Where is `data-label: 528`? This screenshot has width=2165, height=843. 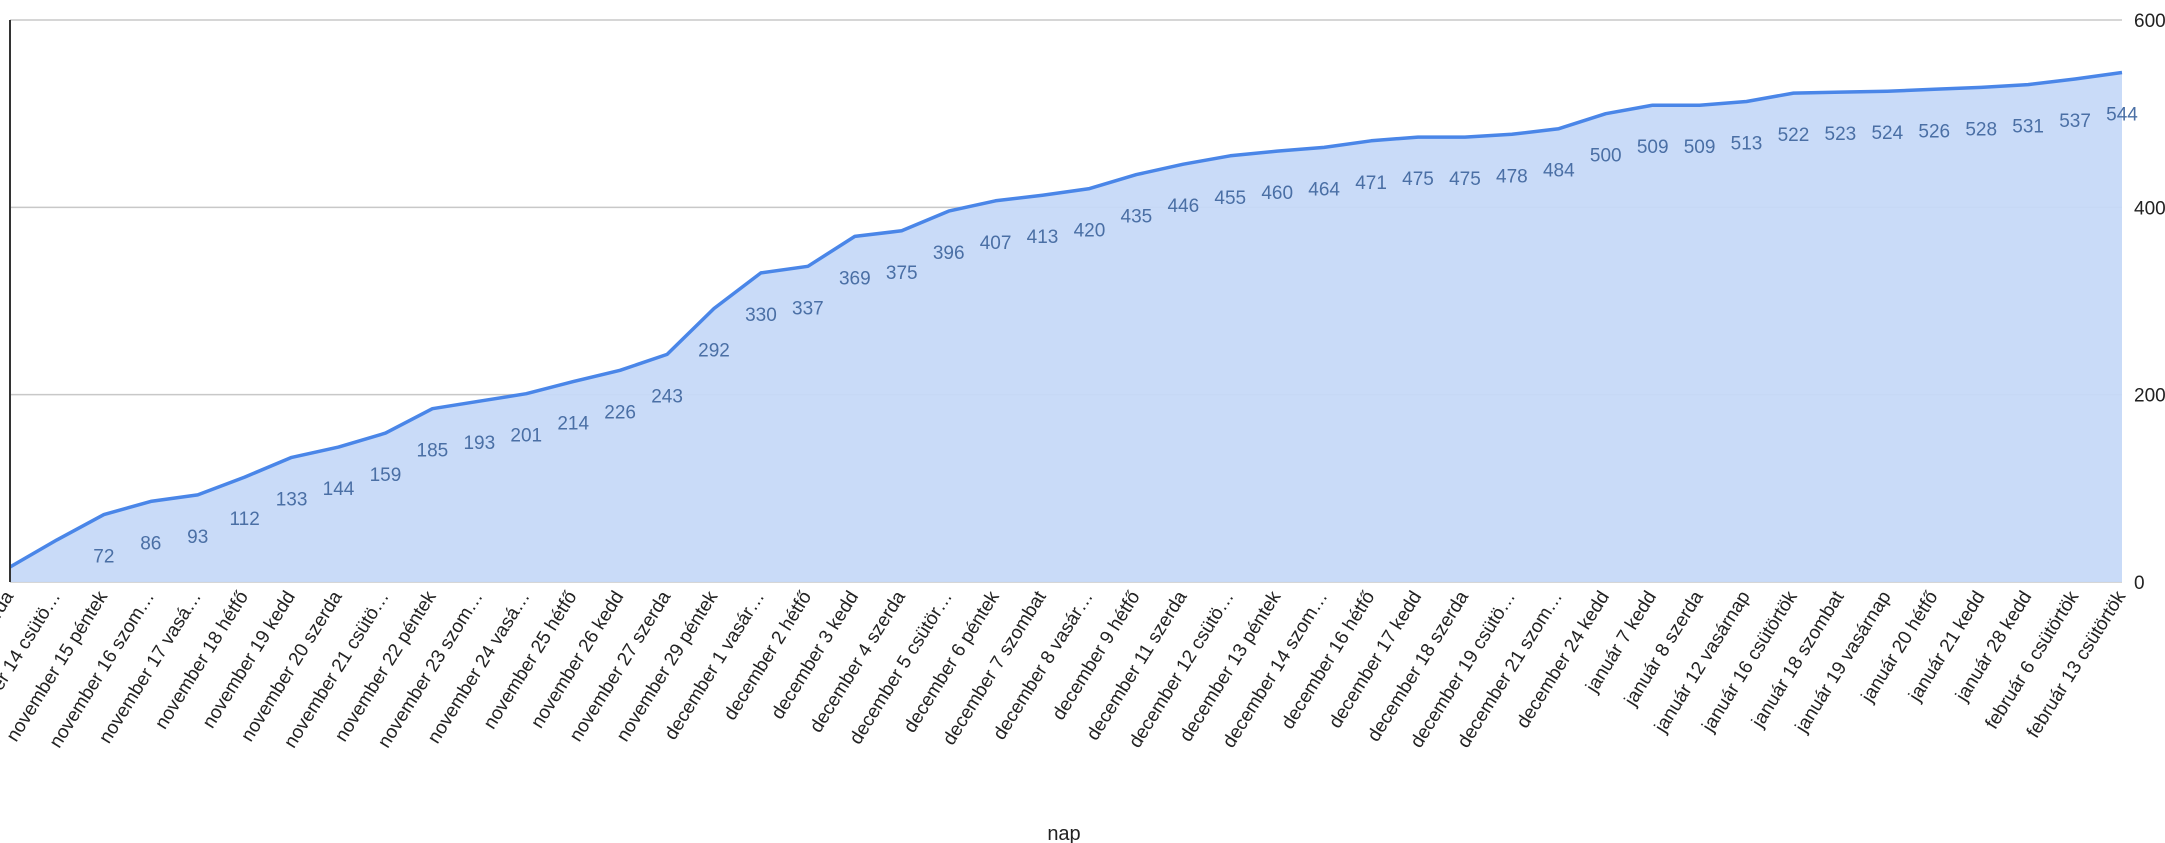
data-label: 528 is located at coordinates (1981, 129).